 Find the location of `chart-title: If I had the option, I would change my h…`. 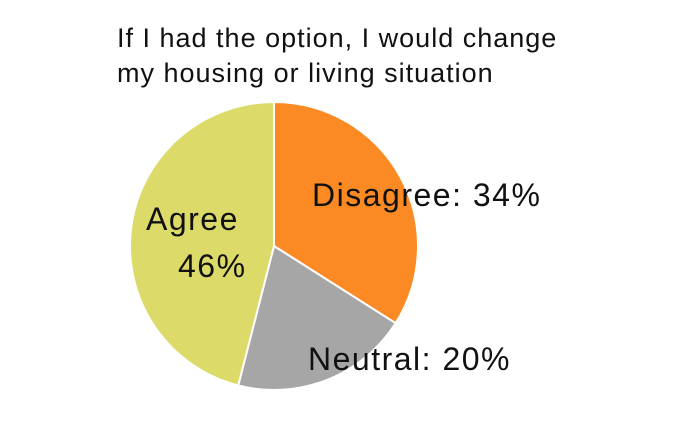

chart-title: If I had the option, I would change my h… is located at coordinates (337, 55).